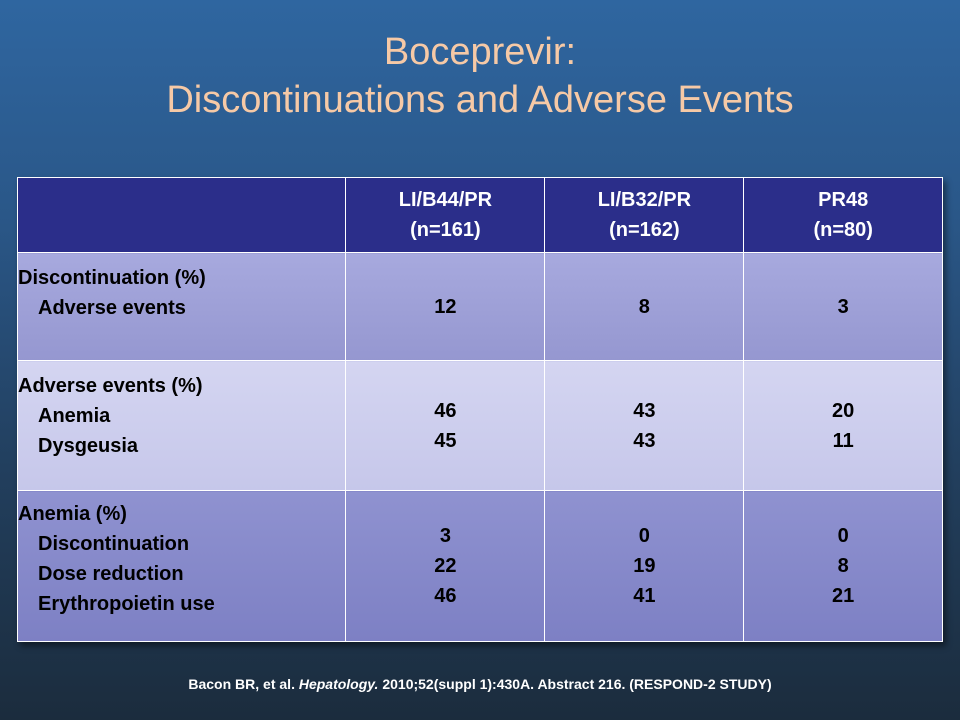  I want to click on value: 45, so click(445, 440).